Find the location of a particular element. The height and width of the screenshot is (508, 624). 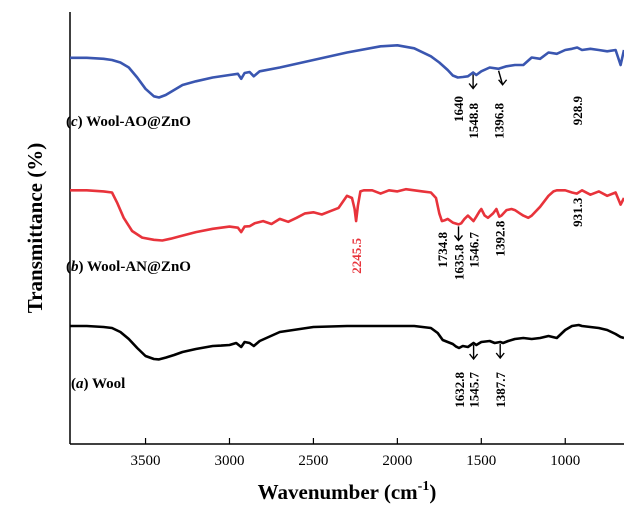

peak-label: 931.3 is located at coordinates (577, 212).